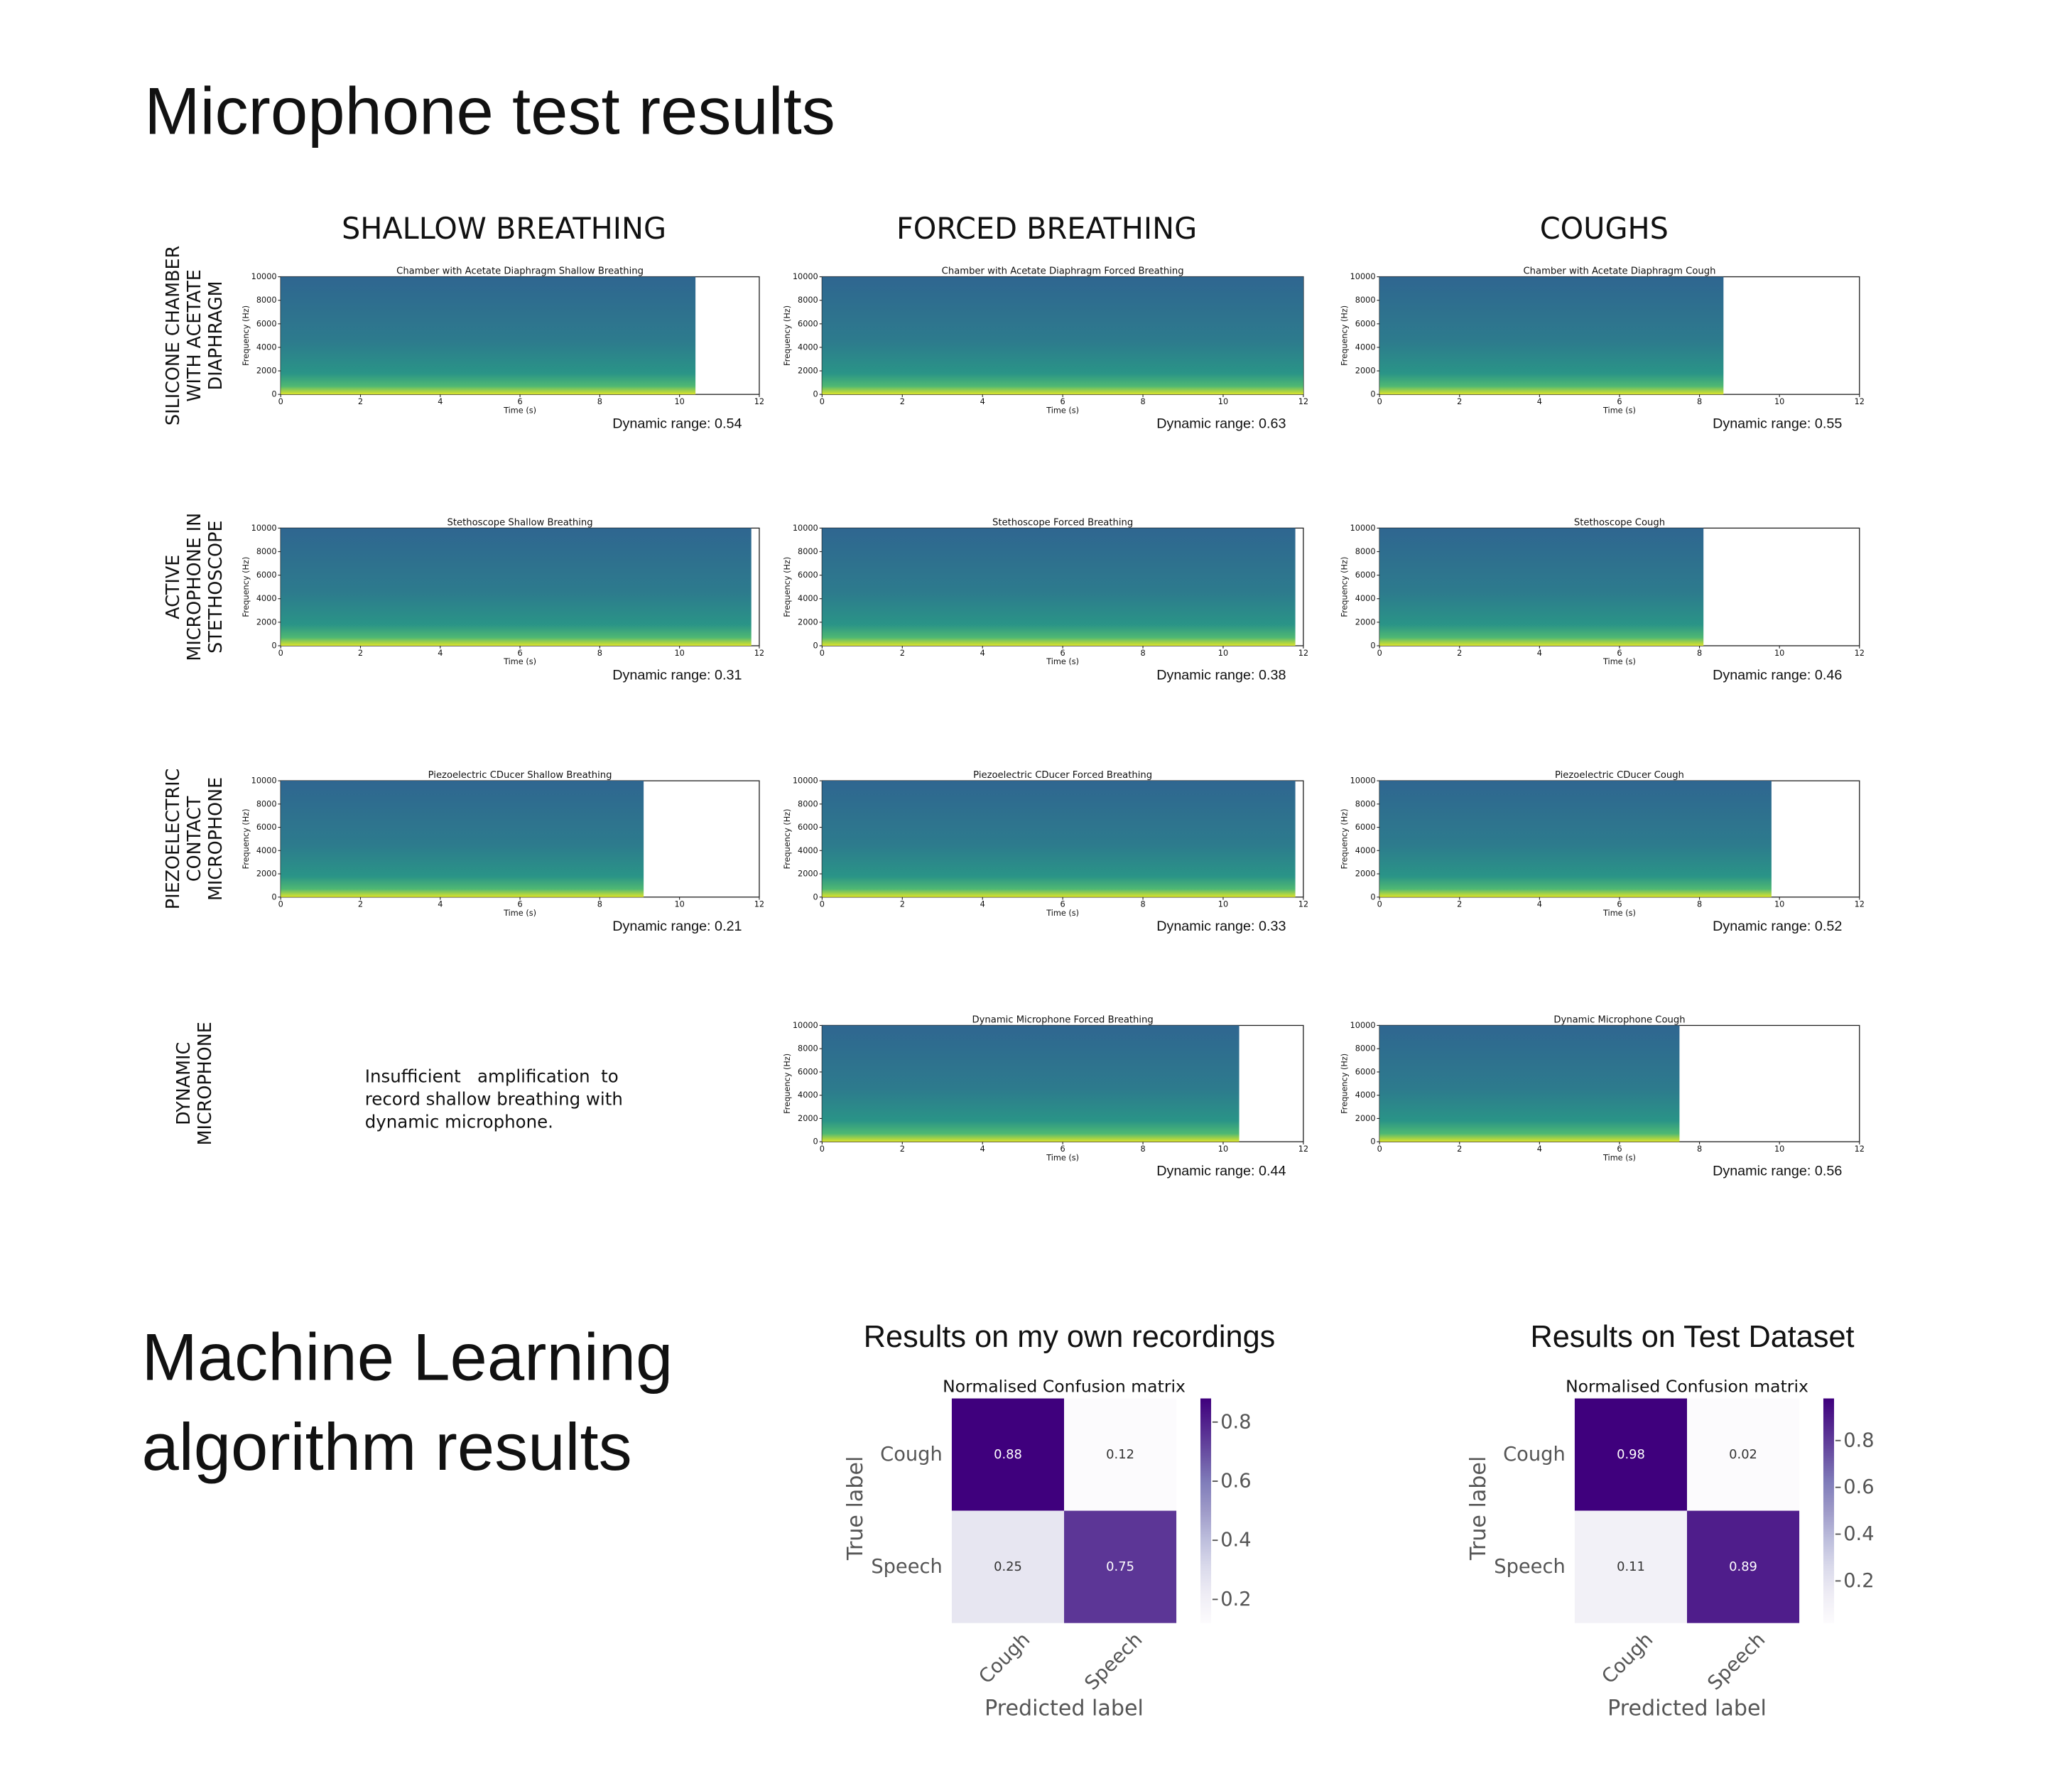 The height and width of the screenshot is (1776, 2072). Describe the element at coordinates (194, 336) in the screenshot. I see `row-label: SILICONE CHAMBER WITH ACETATE DIAPHRAGM` at that location.